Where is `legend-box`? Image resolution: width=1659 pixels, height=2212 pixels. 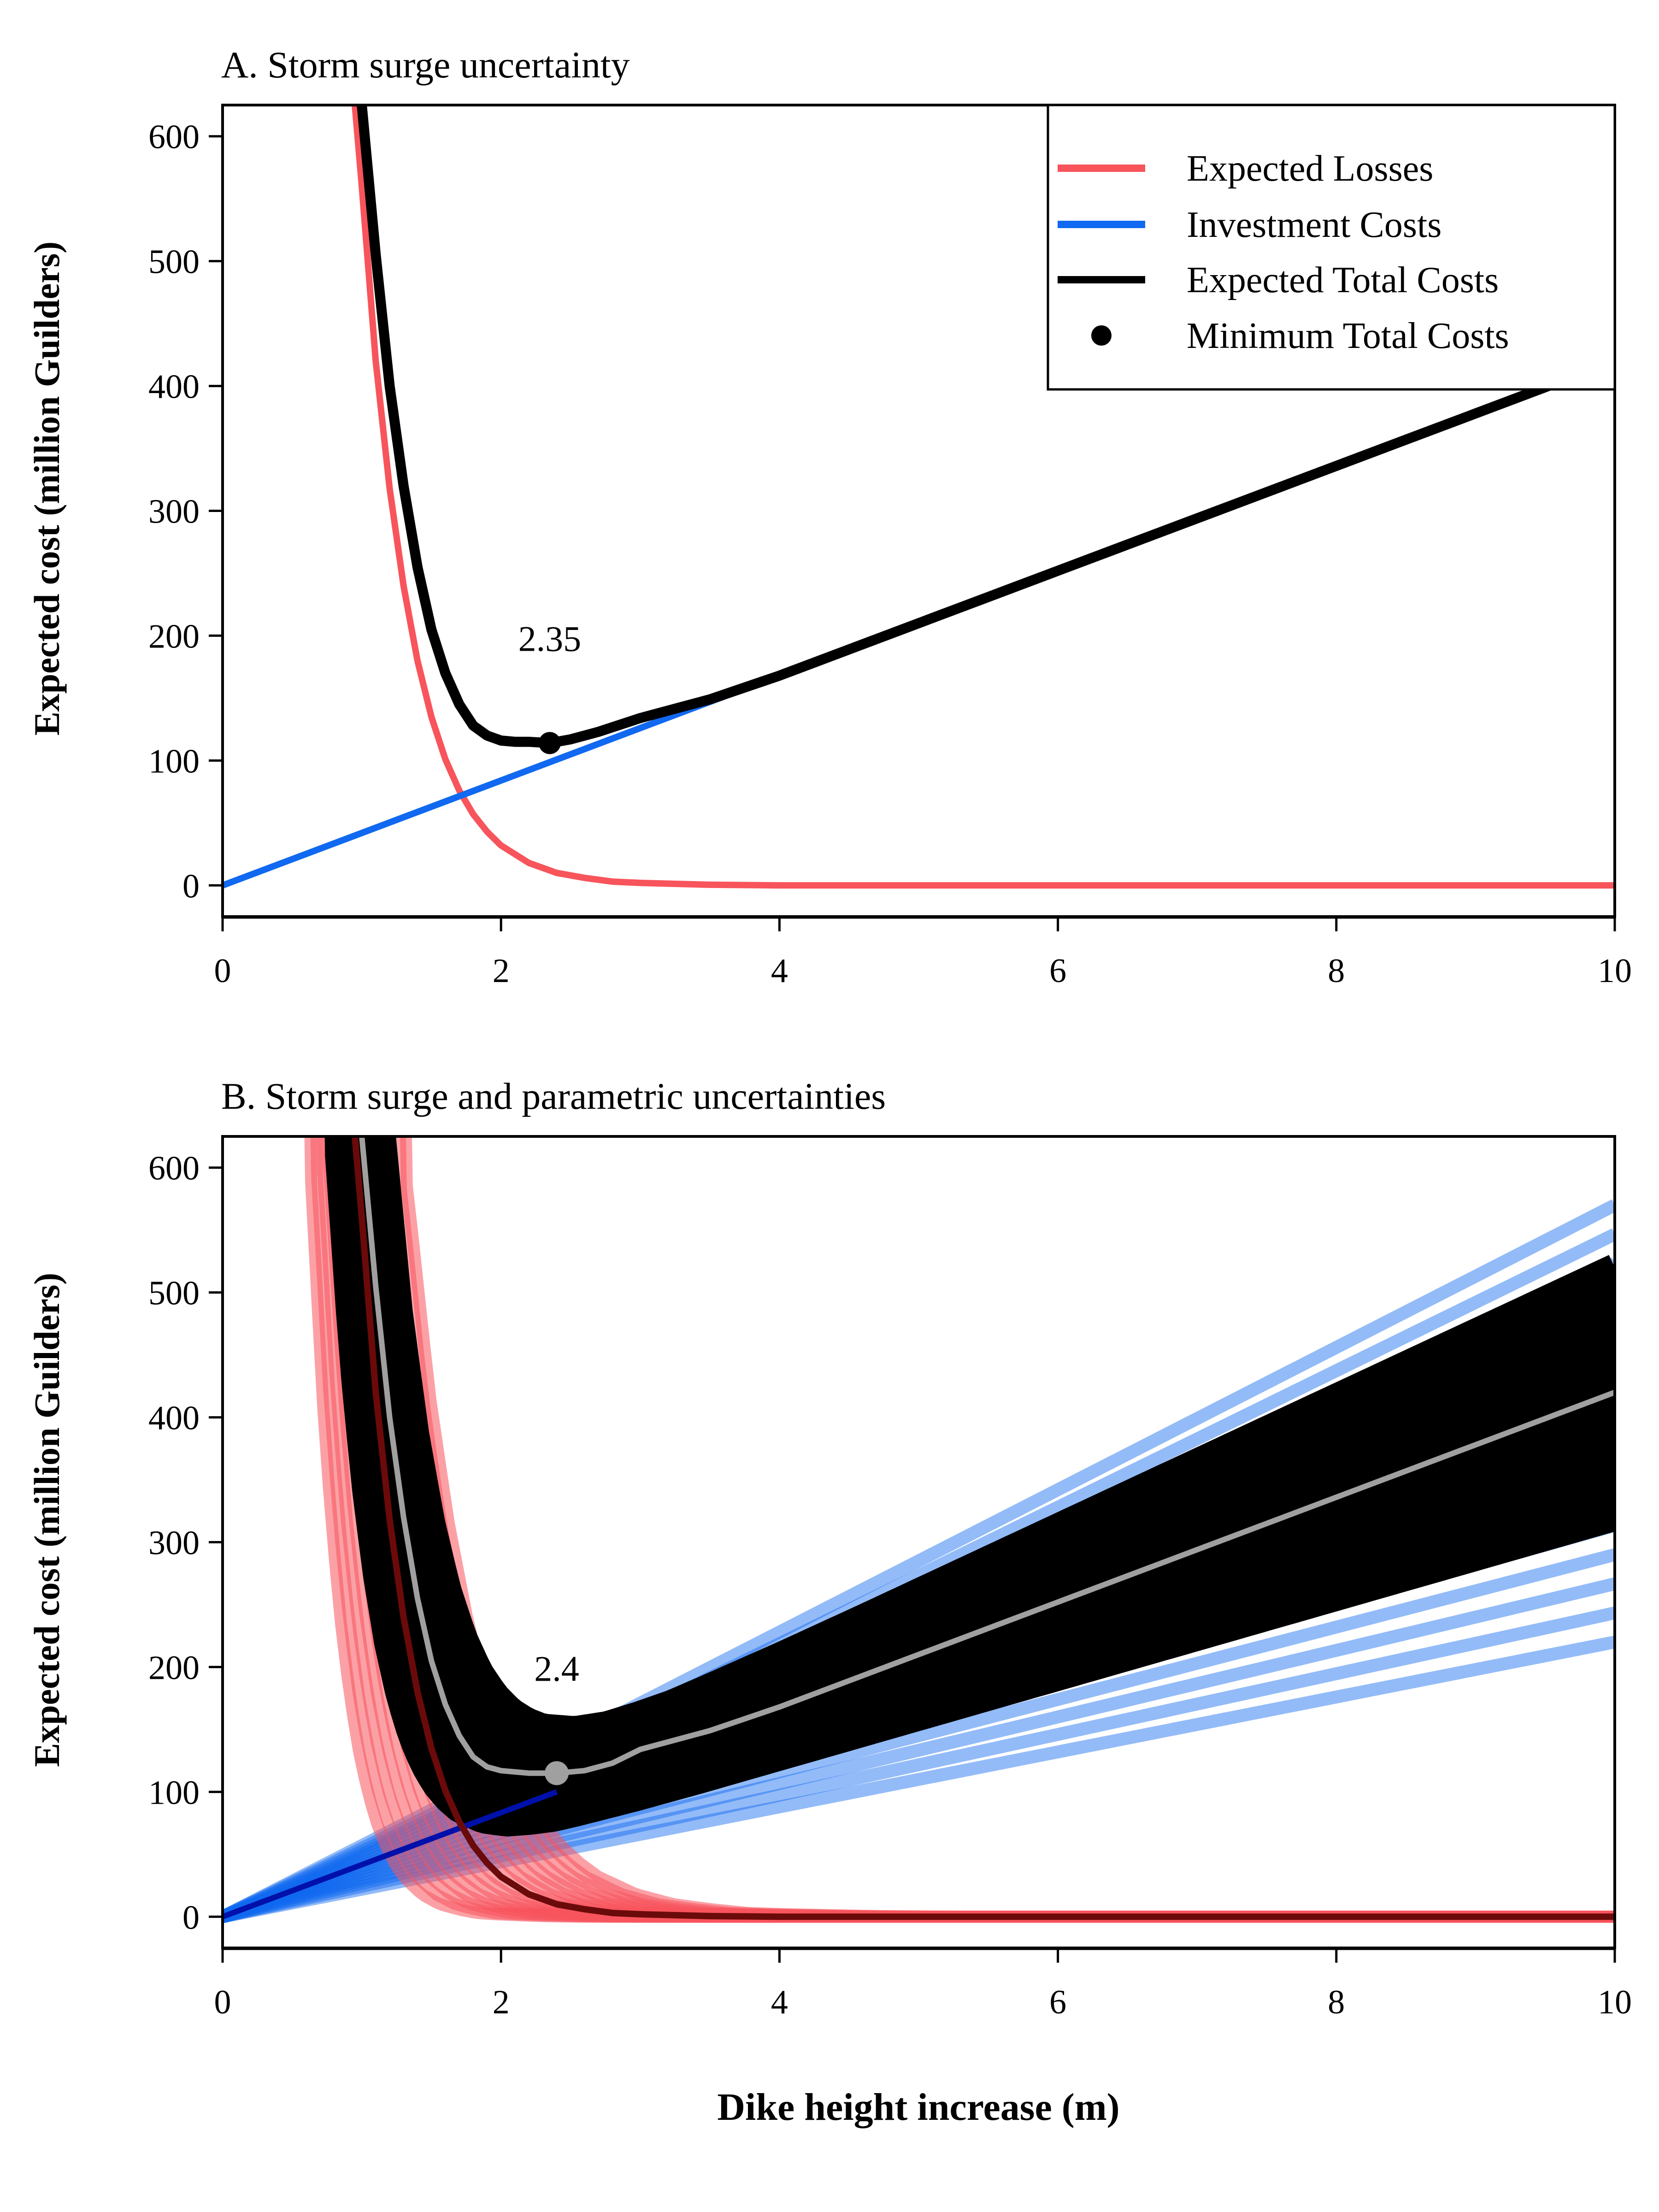
legend-box is located at coordinates (1331, 247).